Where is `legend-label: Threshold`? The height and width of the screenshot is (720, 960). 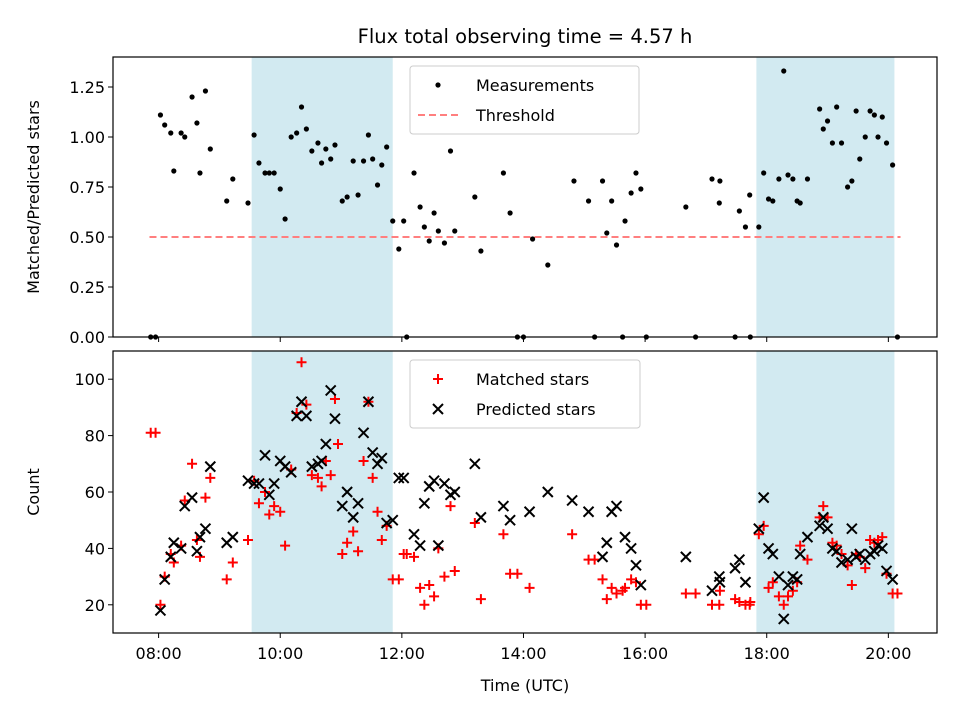 legend-label: Threshold is located at coordinates (515, 115).